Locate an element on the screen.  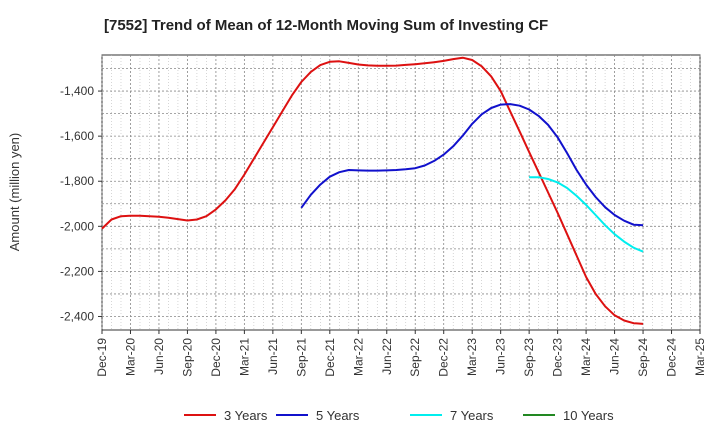
legend-label: 5 Years is located at coordinates (338, 415).